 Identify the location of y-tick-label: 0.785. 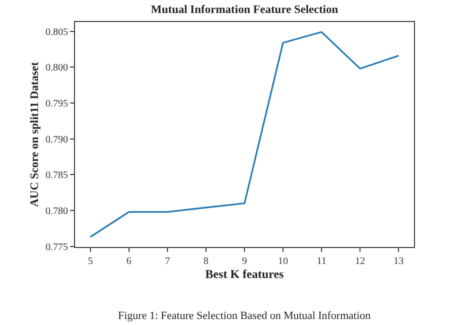
(57, 176).